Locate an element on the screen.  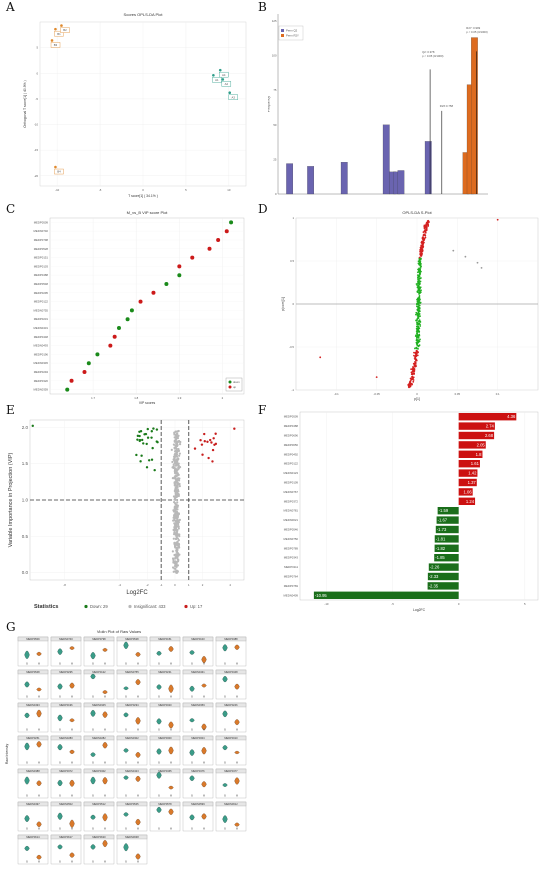
bar-value-label: 2.05 is located at coordinates (481, 444).